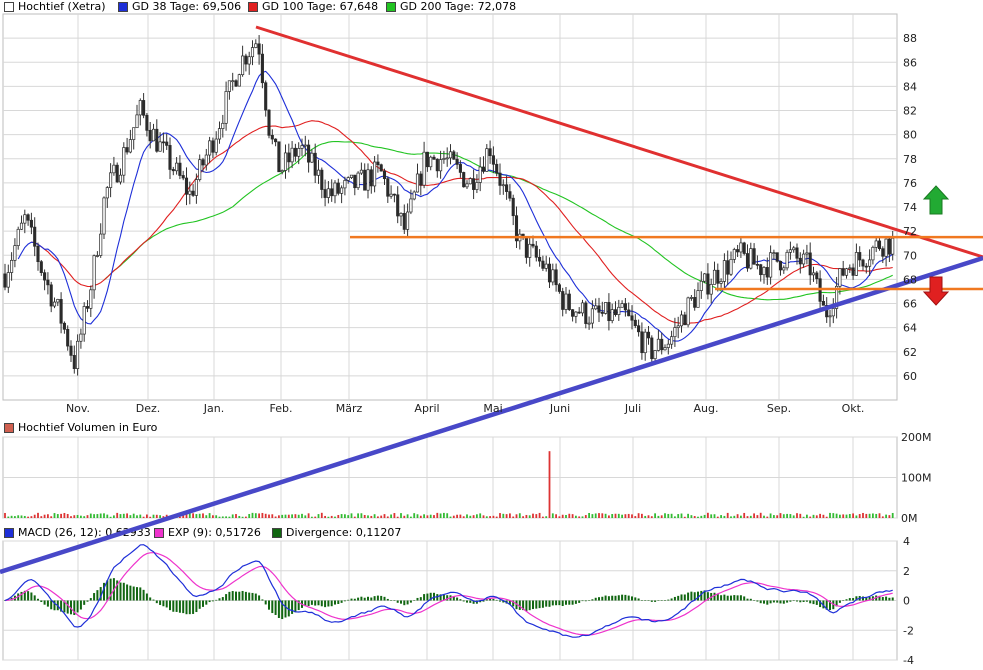 The image size is (983, 670). I want to click on exp-line, so click(448, 593).